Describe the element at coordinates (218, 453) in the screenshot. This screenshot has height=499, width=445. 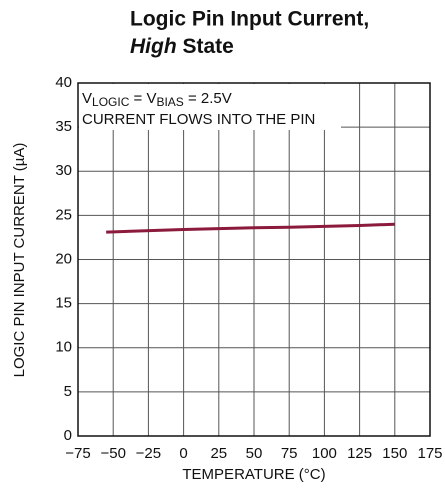
I see `x-tick-label: 25` at that location.